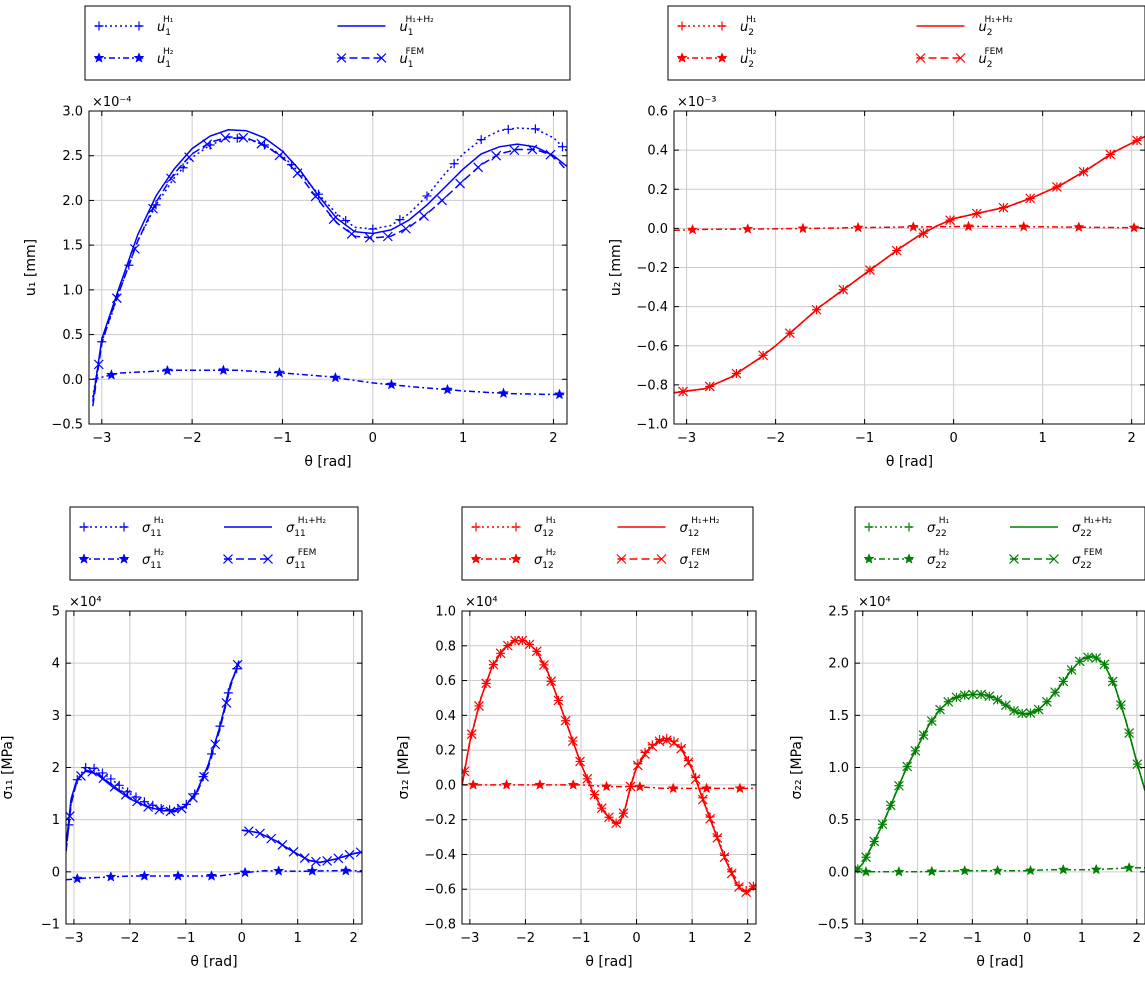  What do you see at coordinates (525, 938) in the screenshot?
I see `x-tick-label: −2` at bounding box center [525, 938].